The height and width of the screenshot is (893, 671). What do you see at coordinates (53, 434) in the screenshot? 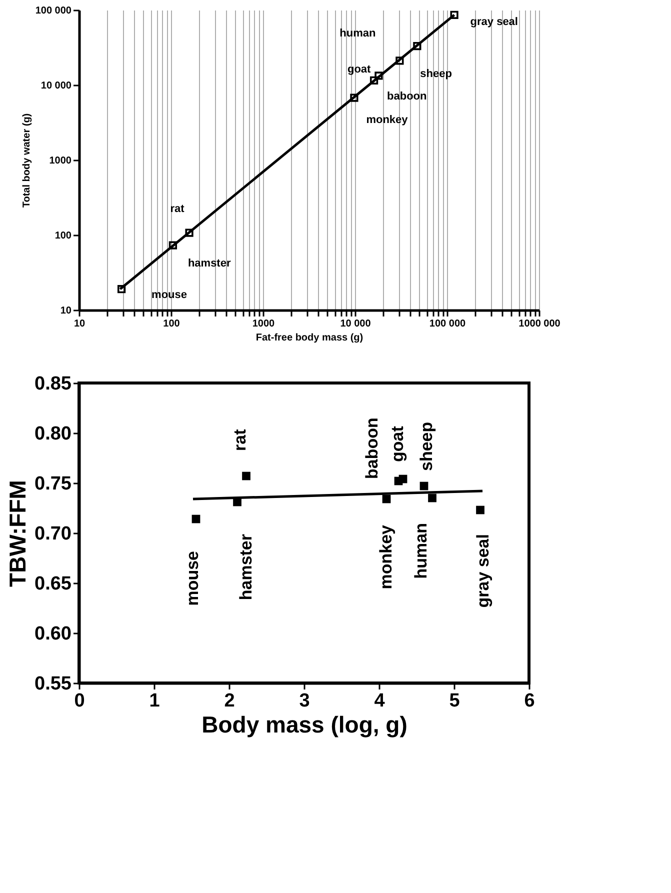
I see `y-tick-label: 0.80` at bounding box center [53, 434].